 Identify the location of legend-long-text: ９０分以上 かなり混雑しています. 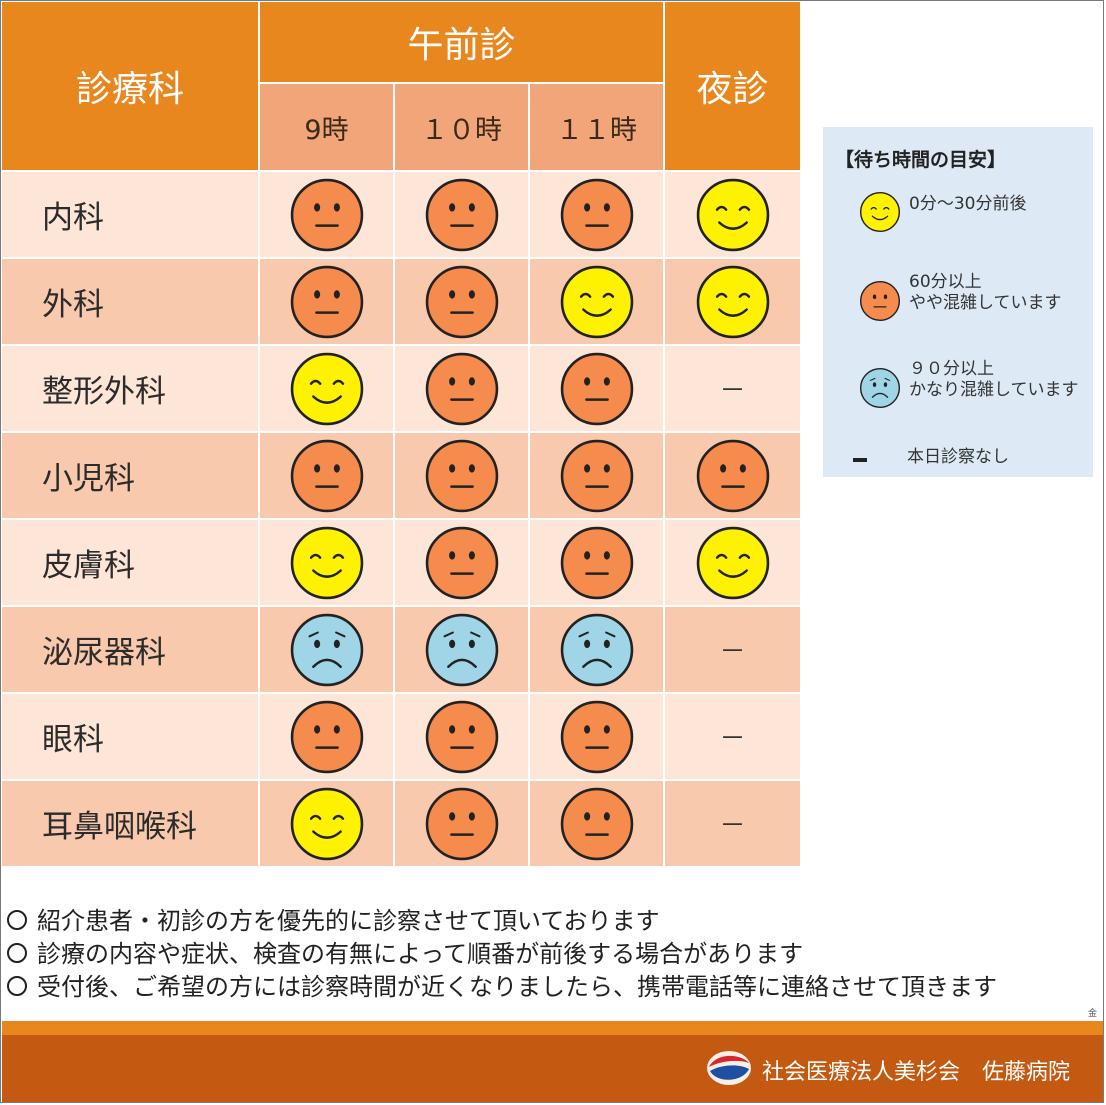
(994, 380).